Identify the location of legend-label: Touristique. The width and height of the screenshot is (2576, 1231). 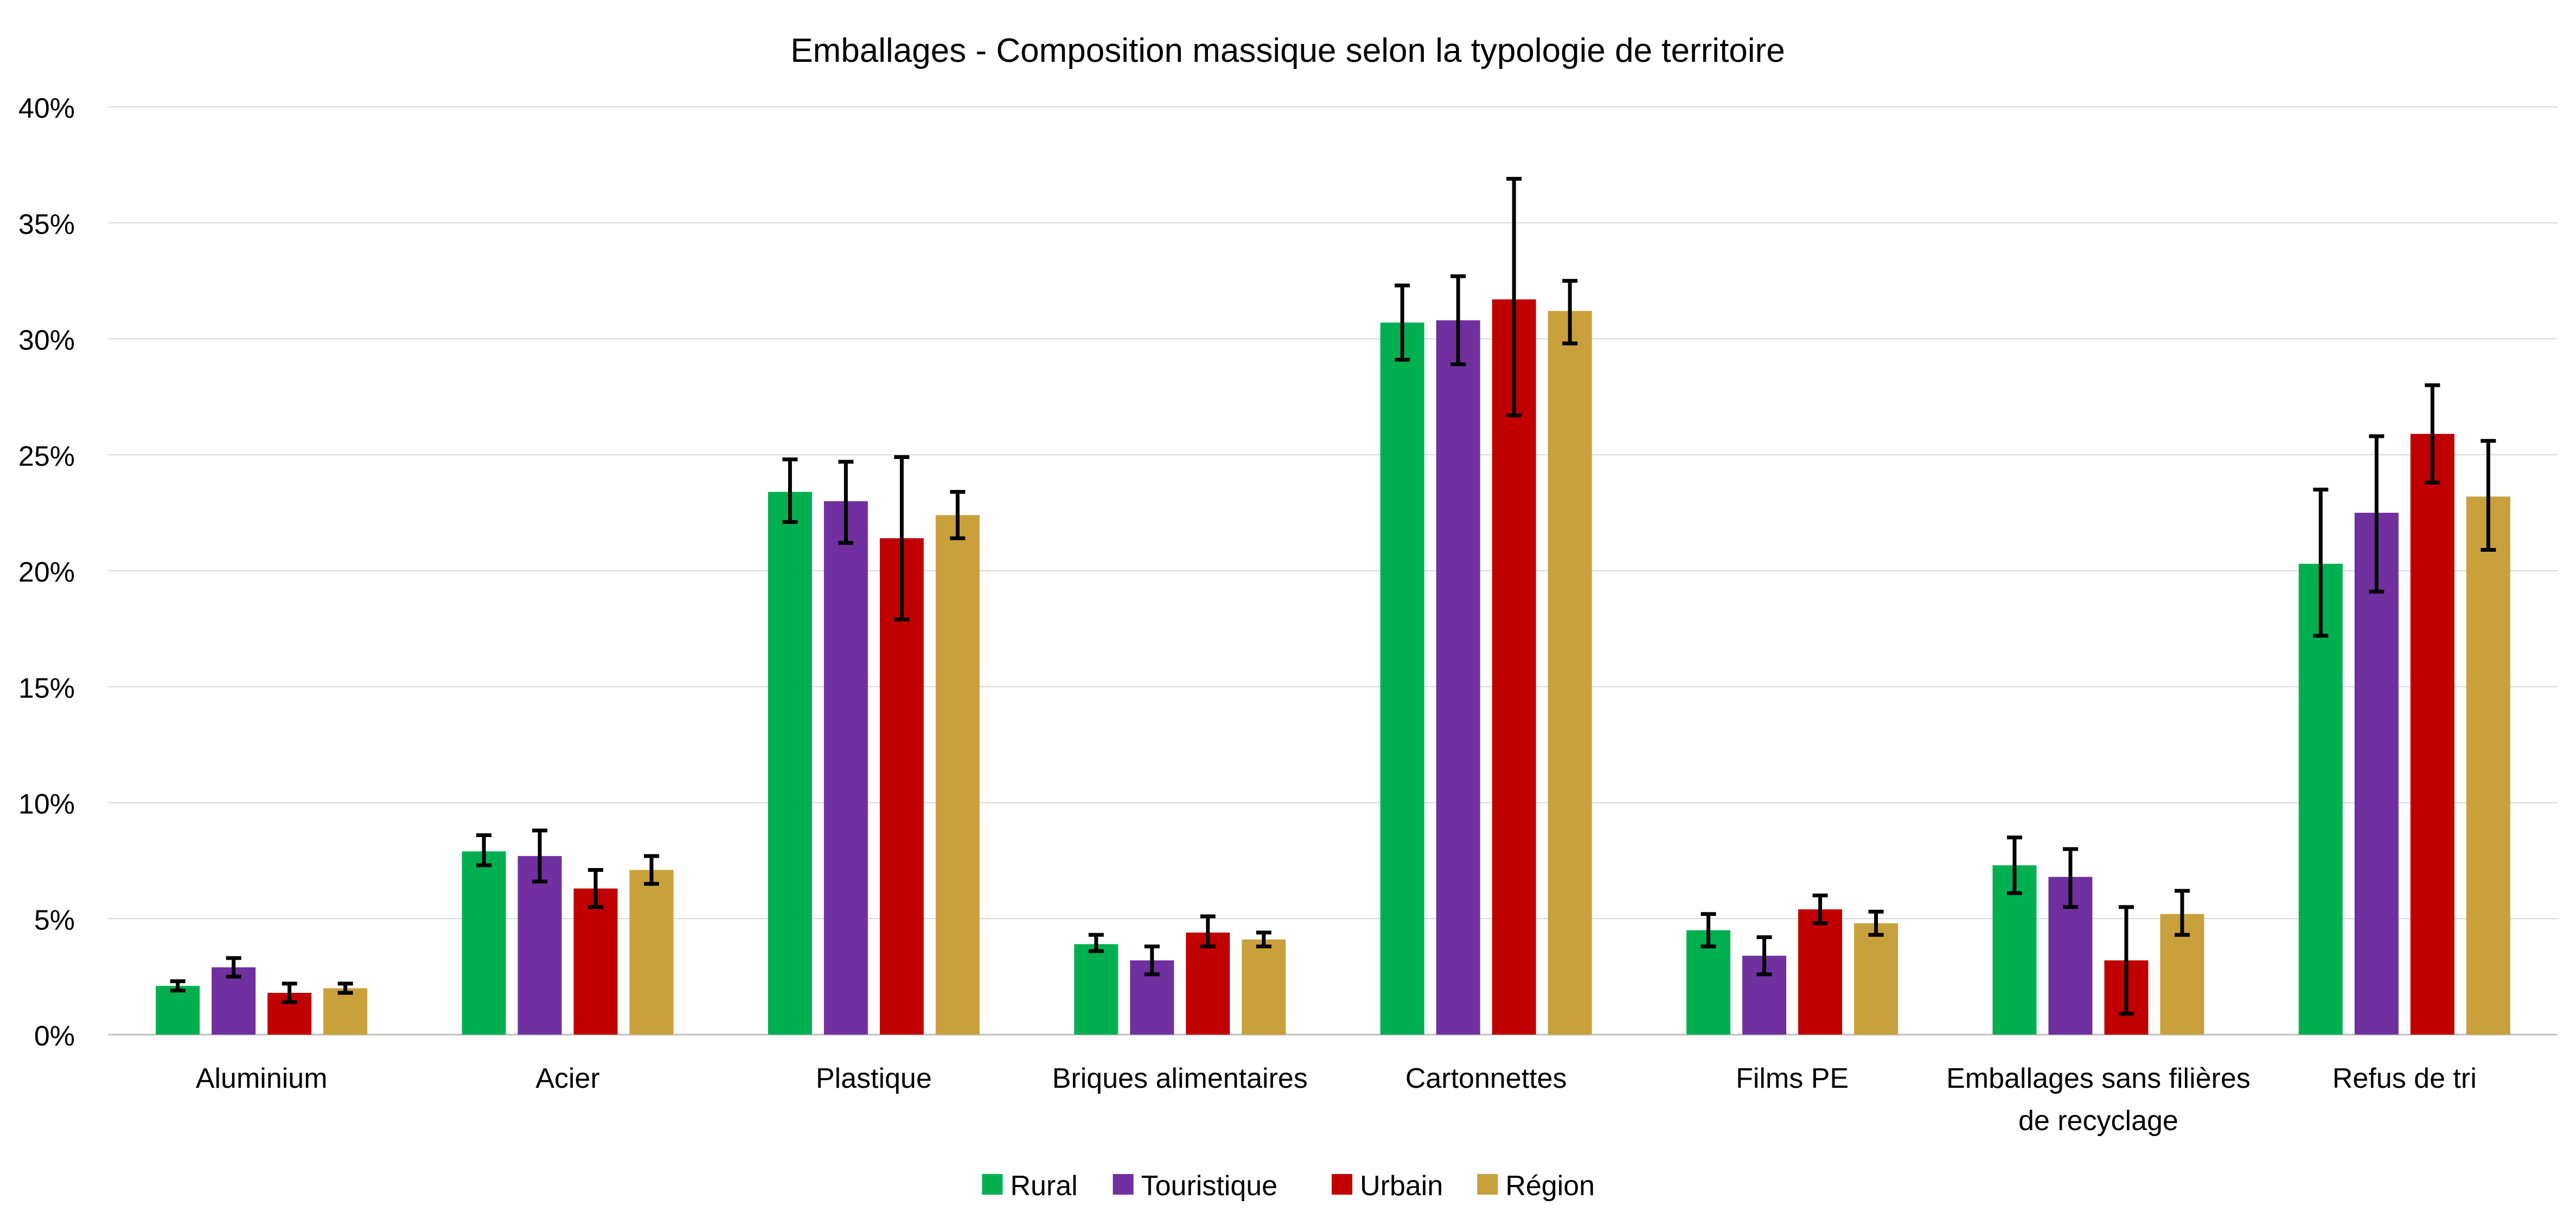
(1209, 1186).